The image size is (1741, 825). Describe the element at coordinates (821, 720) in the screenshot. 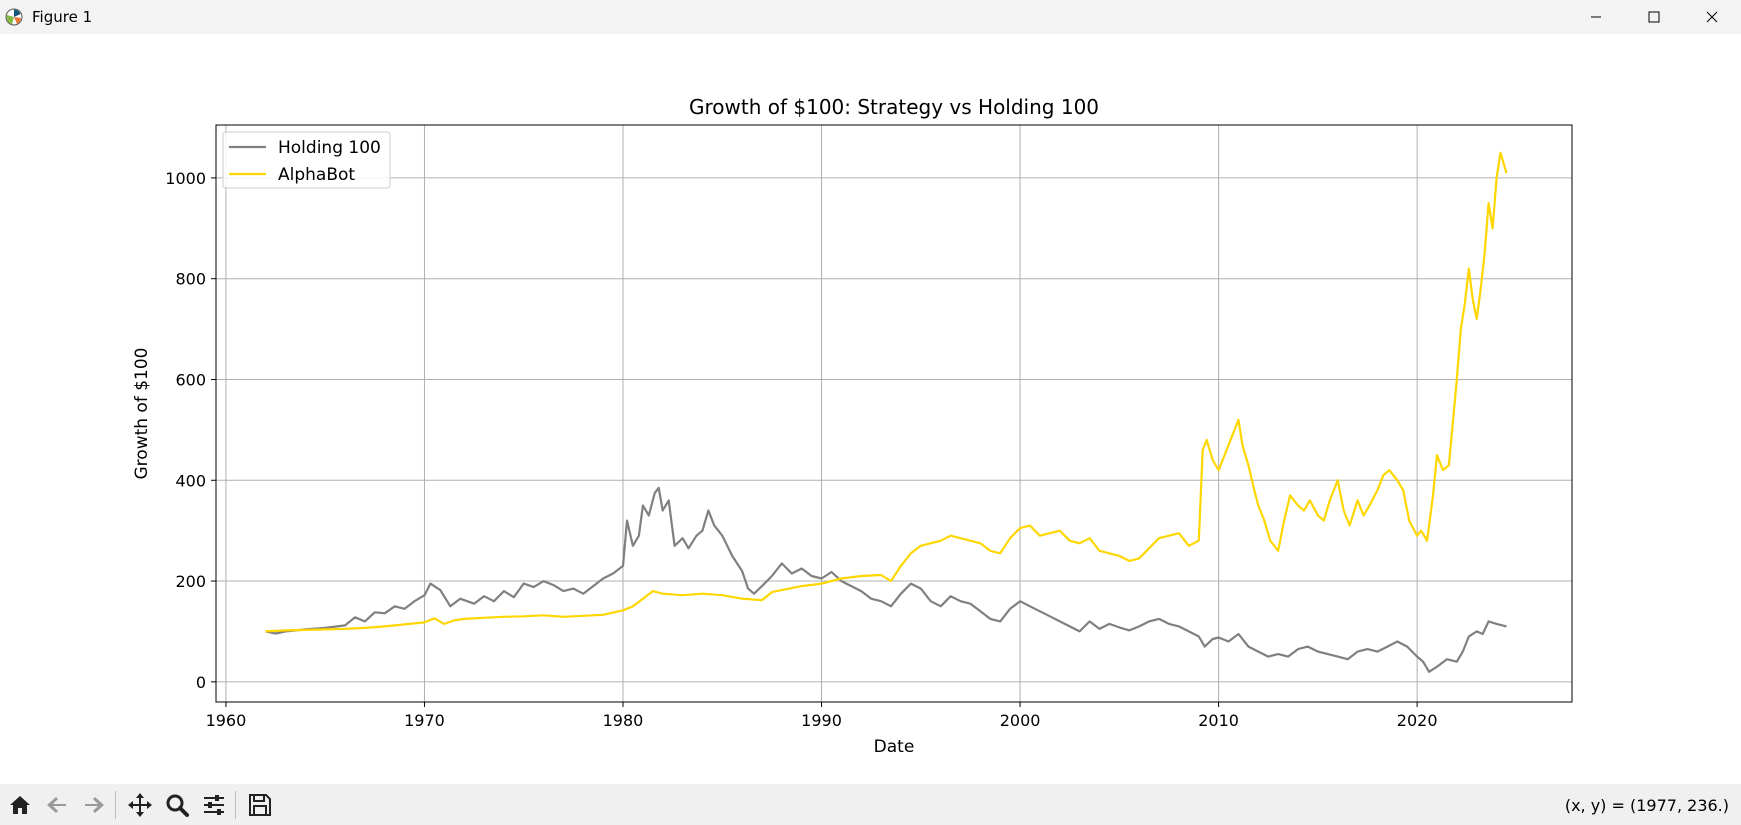

I see `x-tick-label: 1990` at that location.